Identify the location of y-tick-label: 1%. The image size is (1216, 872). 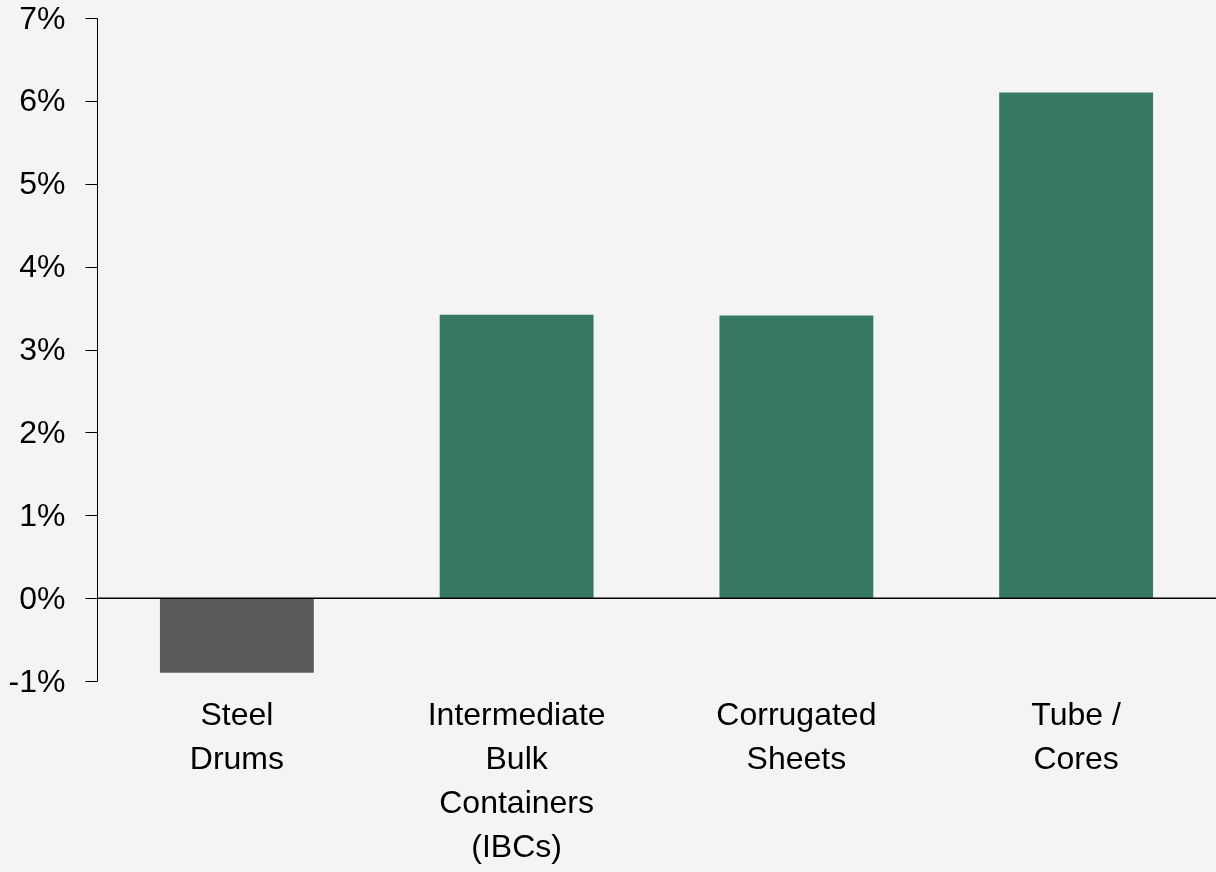
(42, 514).